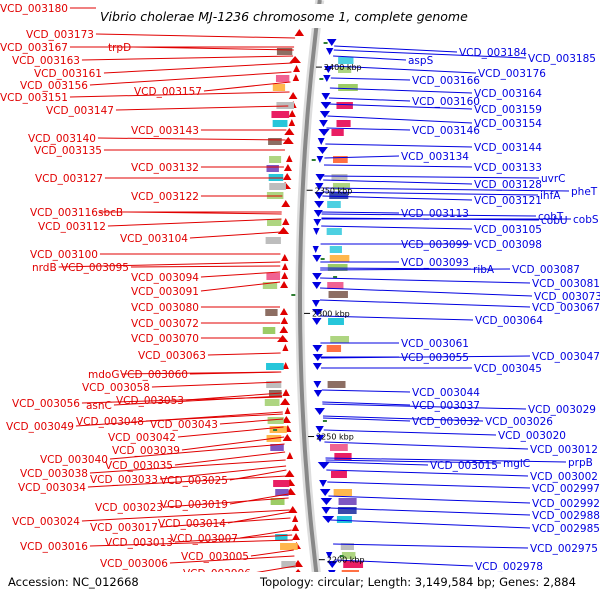 The width and height of the screenshot is (600, 600). I want to click on gene-label-VCD_003053: VCD_003053, so click(150, 401).